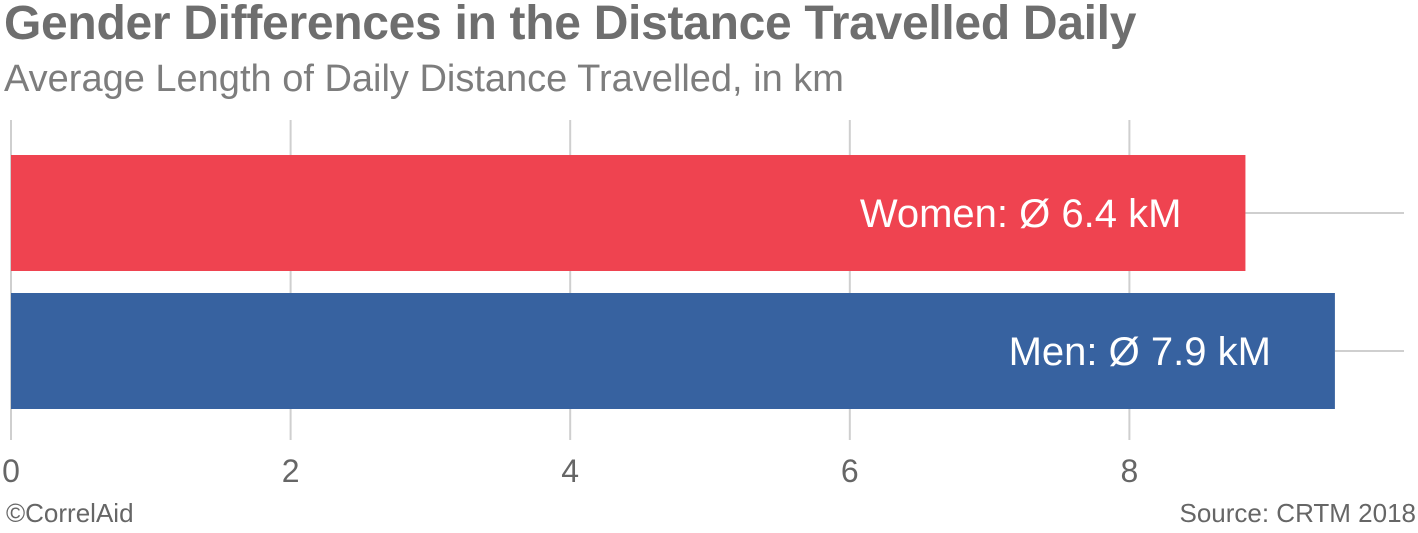  What do you see at coordinates (291, 471) in the screenshot?
I see `x-tick-label: 2` at bounding box center [291, 471].